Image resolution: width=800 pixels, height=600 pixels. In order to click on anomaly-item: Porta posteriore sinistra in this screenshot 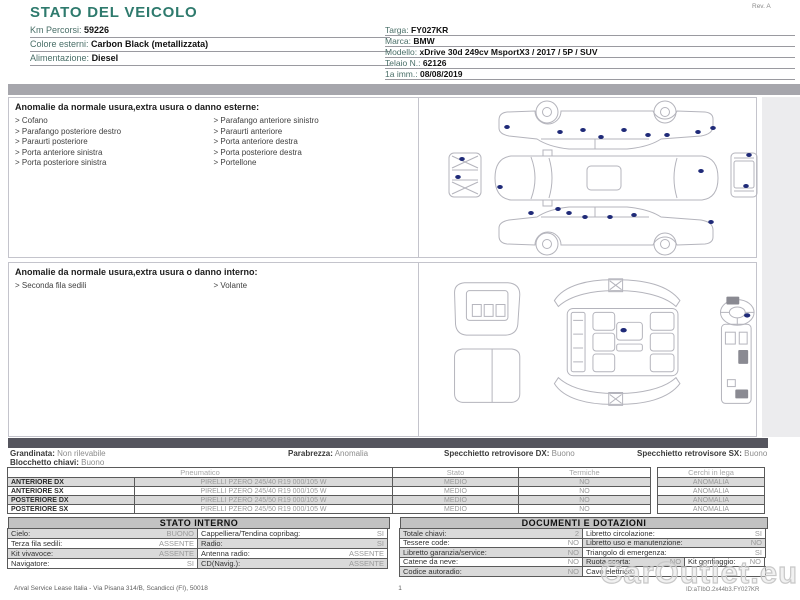, I will do `click(114, 163)`.